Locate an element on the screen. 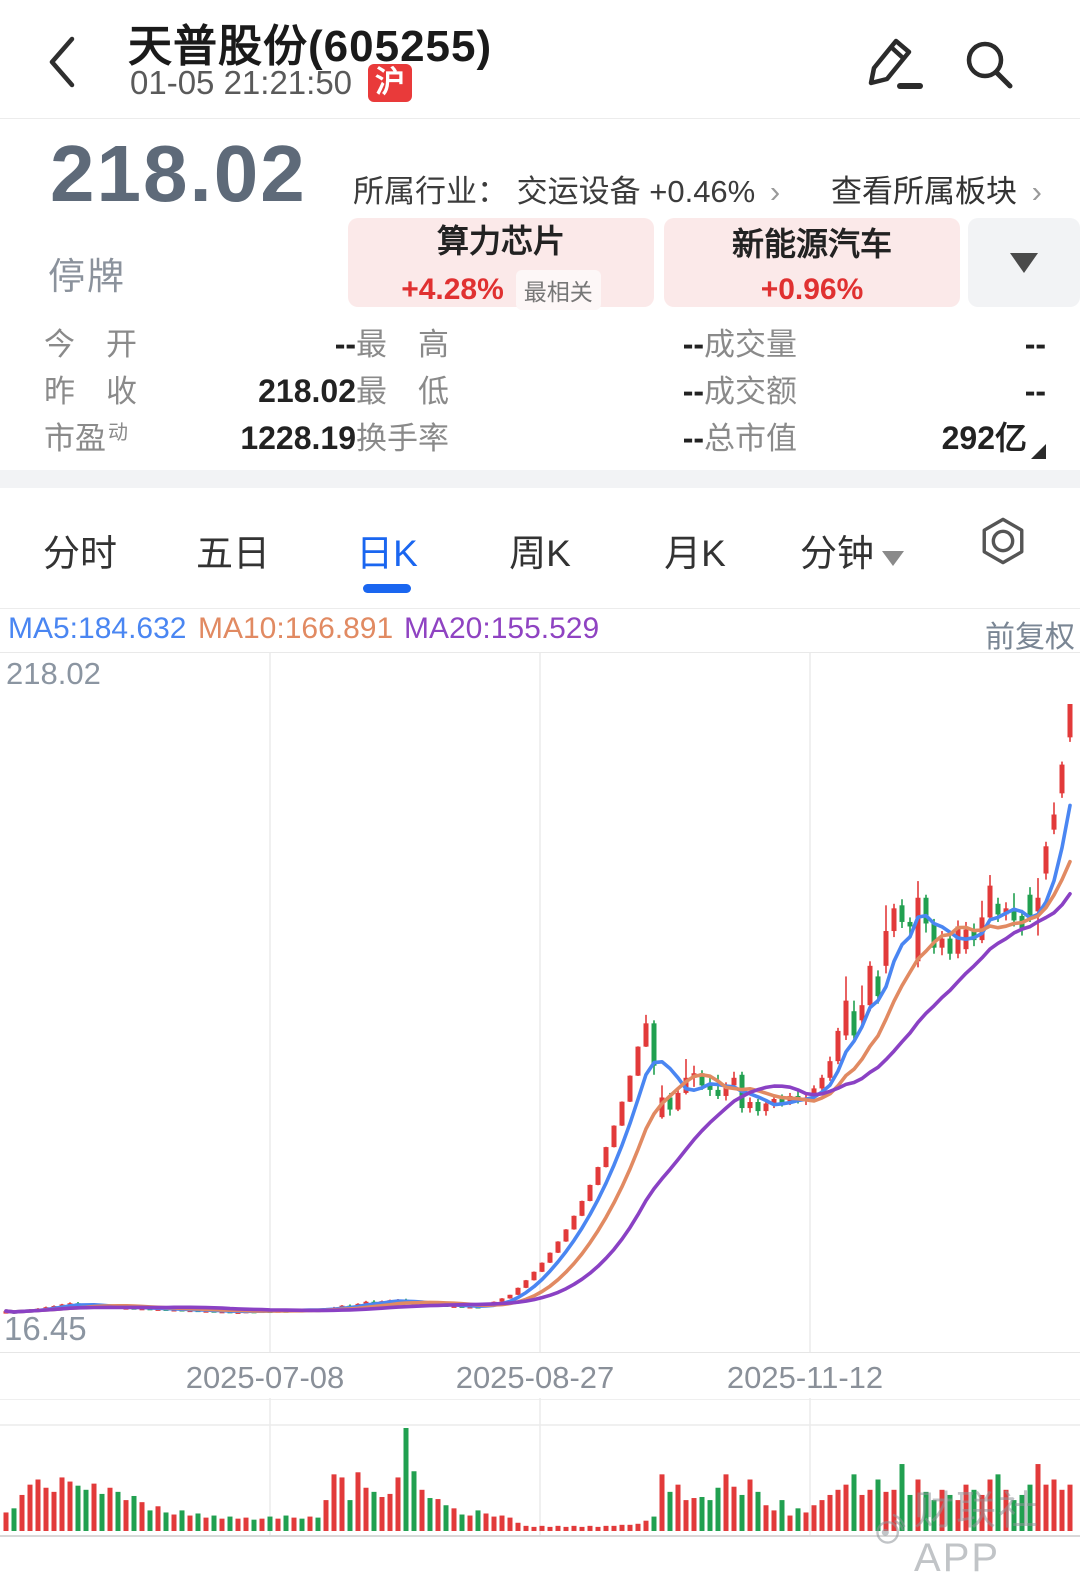 This screenshot has height=1581, width=1080. concept-tag-2: 新能源汽车 +0.96% is located at coordinates (812, 262).